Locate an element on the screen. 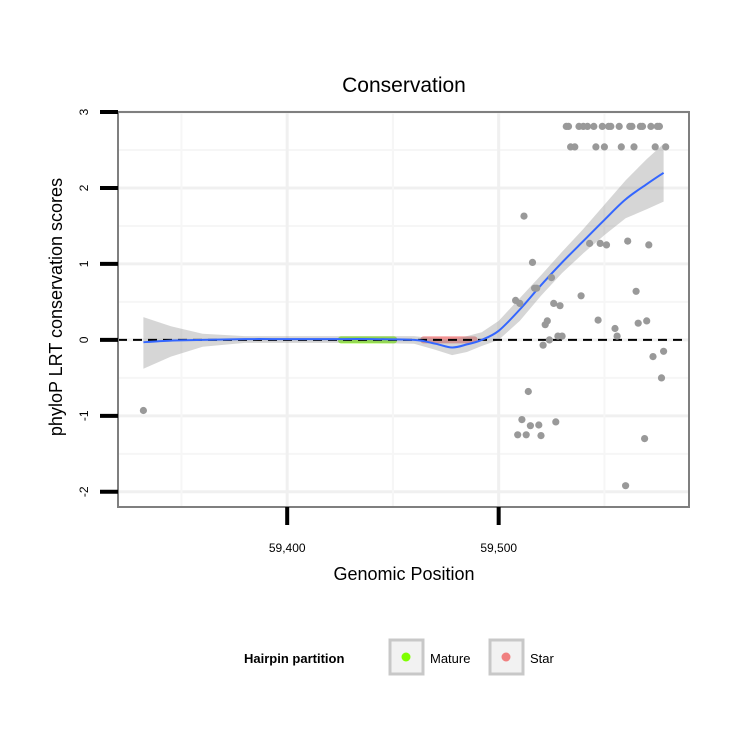 Image resolution: width=750 pixels, height=750 pixels. y-tick-label: 1 is located at coordinates (84, 263).